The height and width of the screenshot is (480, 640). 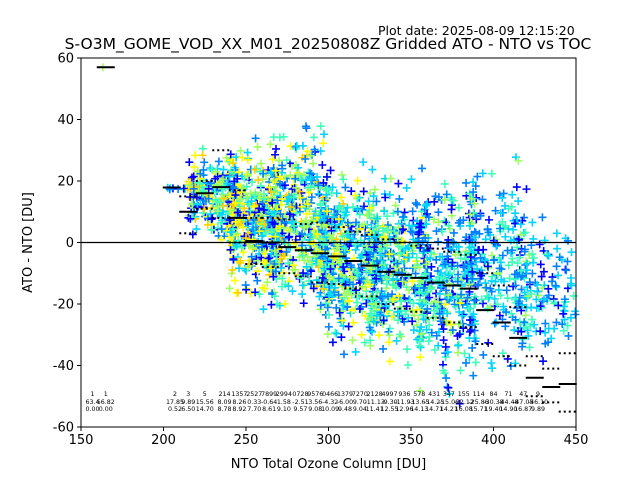 I want to click on bin-annotation-text: 6.50, so click(x=188, y=409).